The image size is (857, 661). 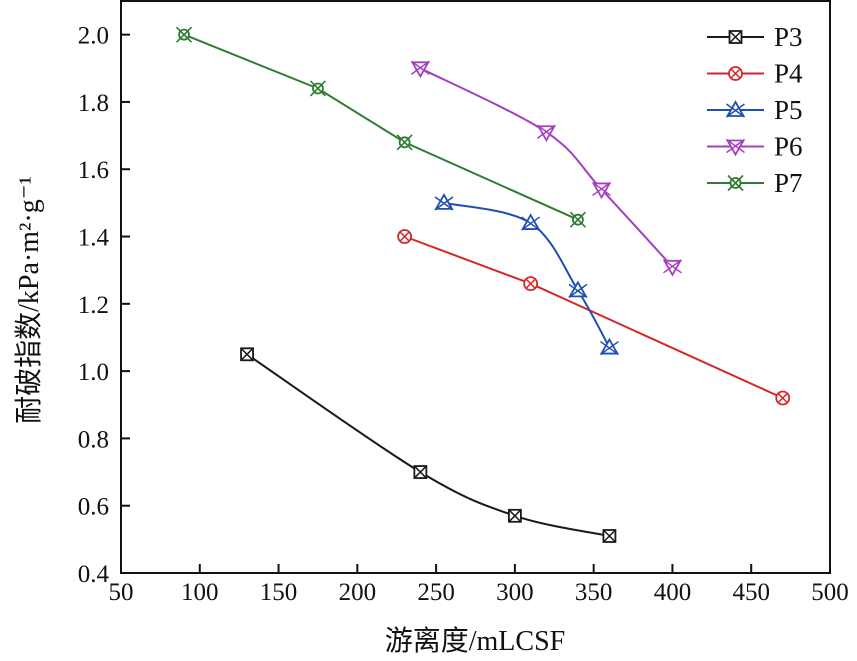 What do you see at coordinates (755, 37) in the screenshot?
I see `legend-item-p3: P3` at bounding box center [755, 37].